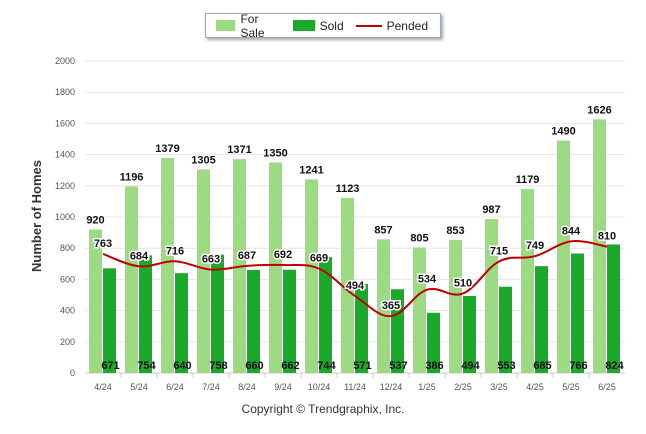 This screenshot has height=434, width=646. What do you see at coordinates (571, 231) in the screenshot?
I see `label-pended: 844` at bounding box center [571, 231].